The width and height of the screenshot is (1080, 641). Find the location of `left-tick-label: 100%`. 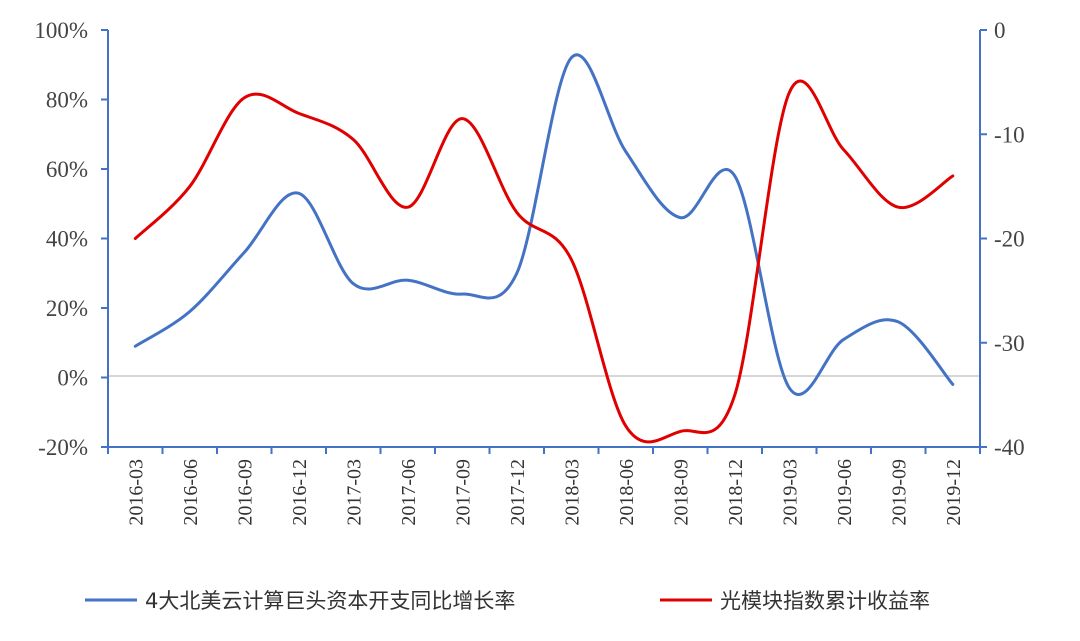

left-tick-label: 100% is located at coordinates (61, 30).